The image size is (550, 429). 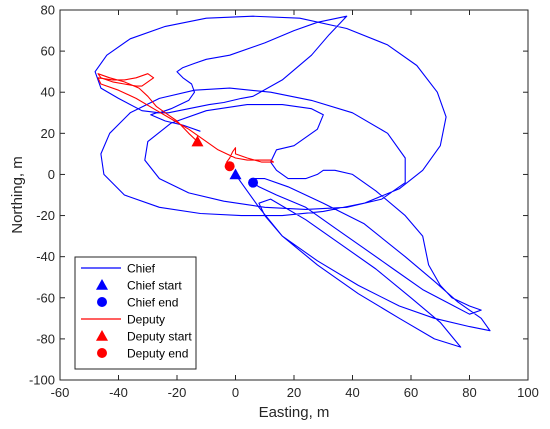 What do you see at coordinates (45, 215) in the screenshot?
I see `y-tick-label: -20` at bounding box center [45, 215].